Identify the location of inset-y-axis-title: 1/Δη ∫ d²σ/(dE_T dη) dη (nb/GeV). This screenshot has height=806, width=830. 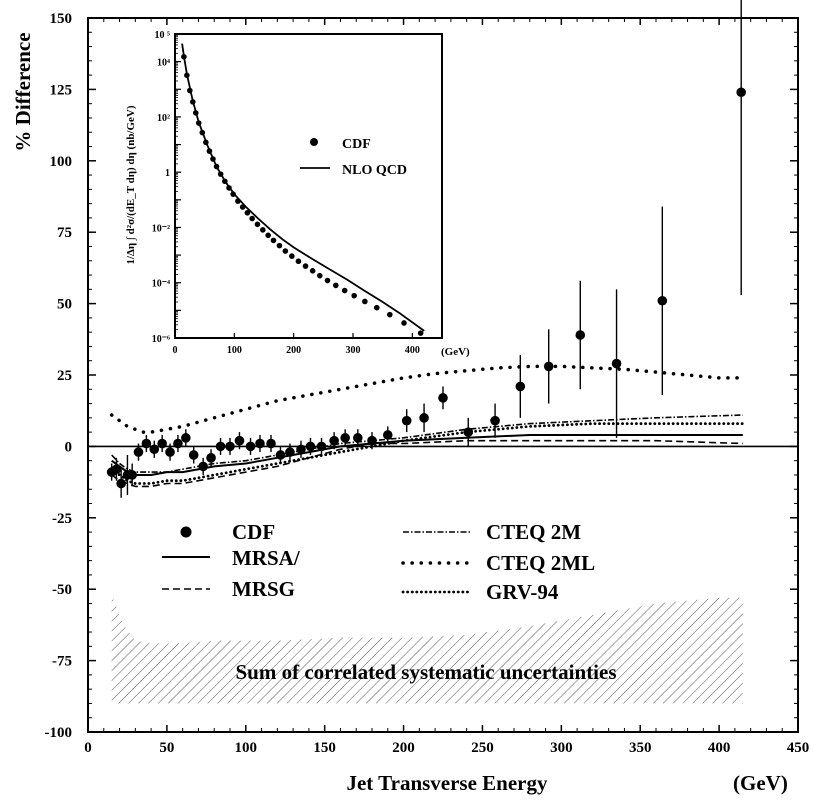
(131, 184).